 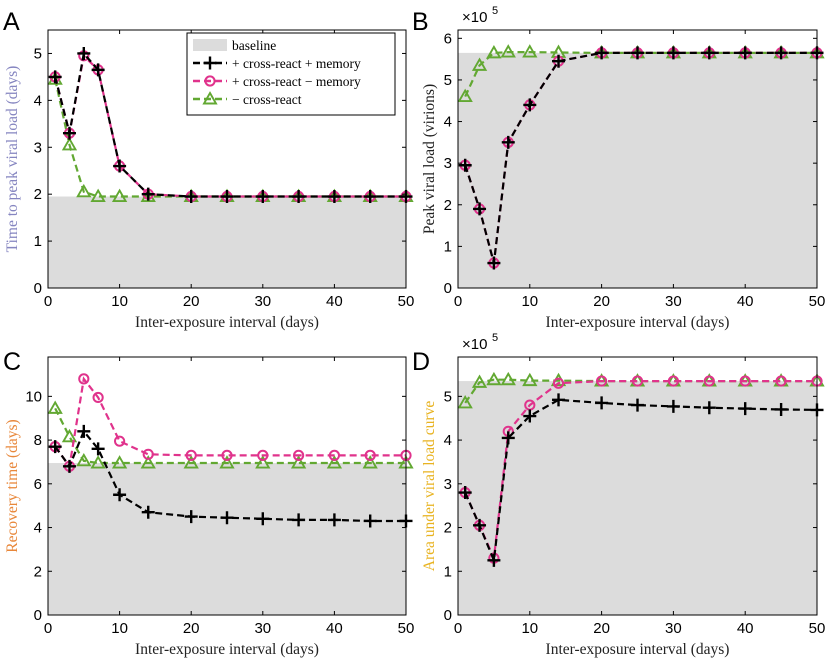 What do you see at coordinates (210, 45) in the screenshot?
I see `legend-swatch` at bounding box center [210, 45].